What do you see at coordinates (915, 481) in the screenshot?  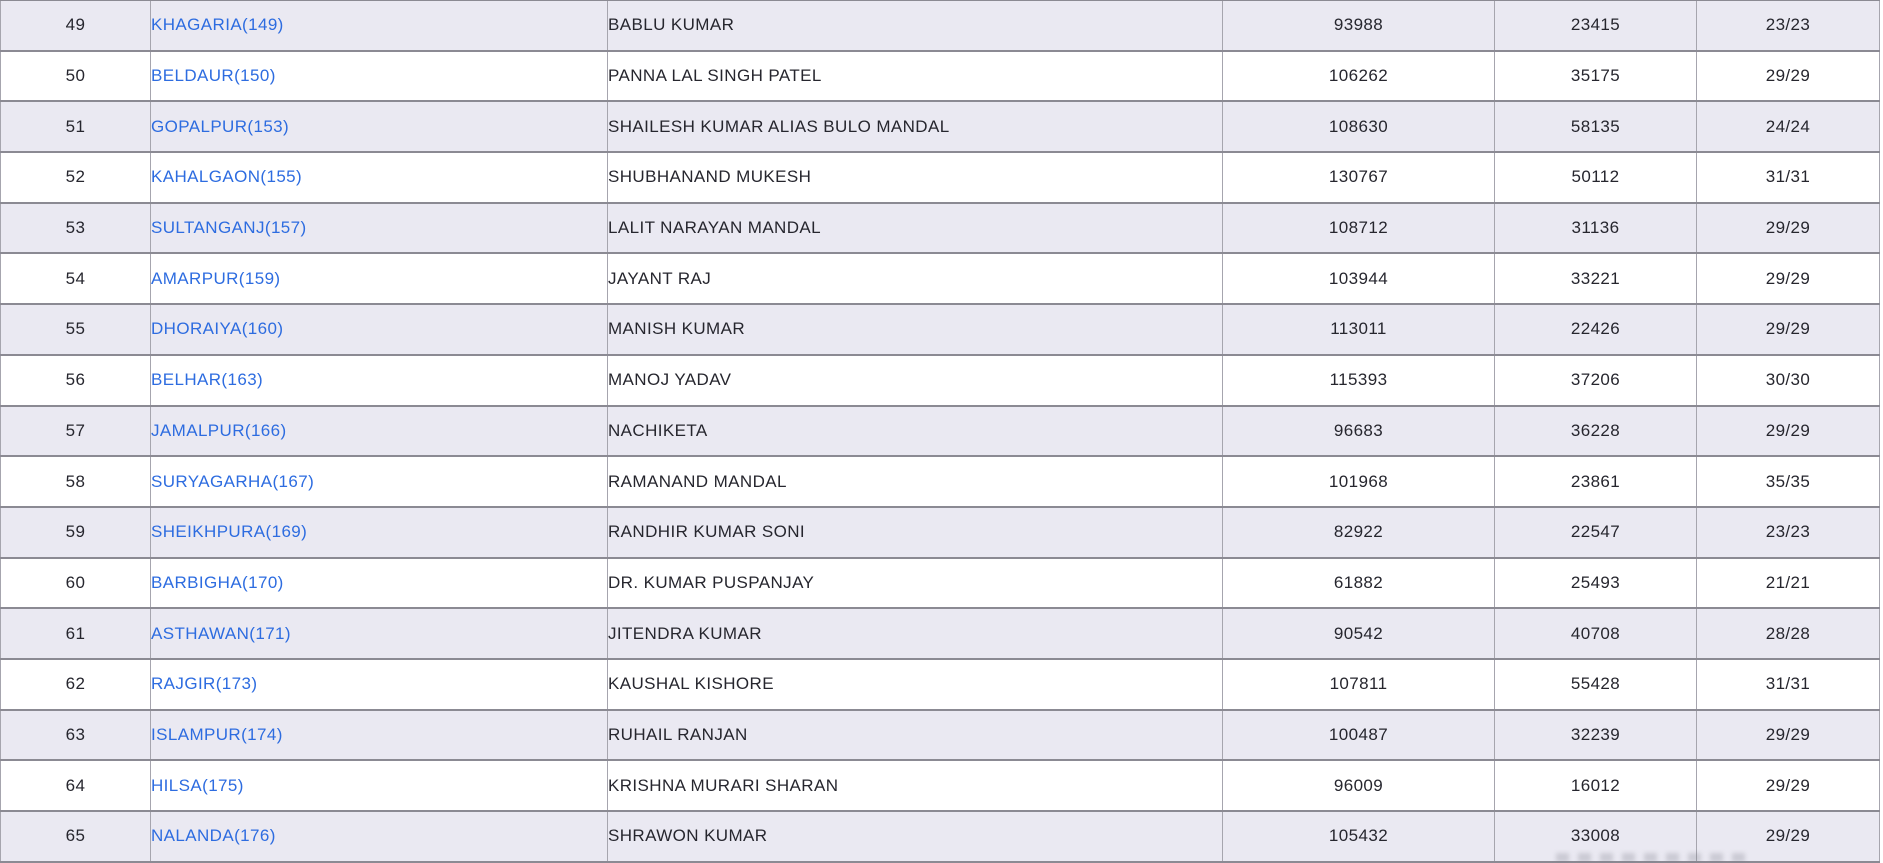 I see `candidate-name-cell: RAMANAND MANDAL` at bounding box center [915, 481].